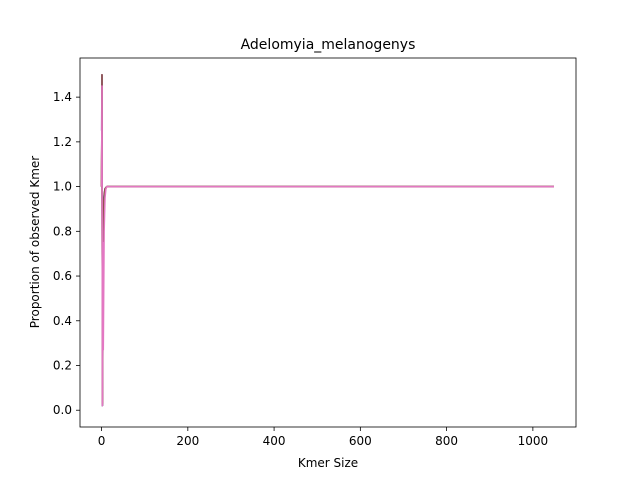  What do you see at coordinates (62, 321) in the screenshot?
I see `y-tick-label: 0.4` at bounding box center [62, 321].